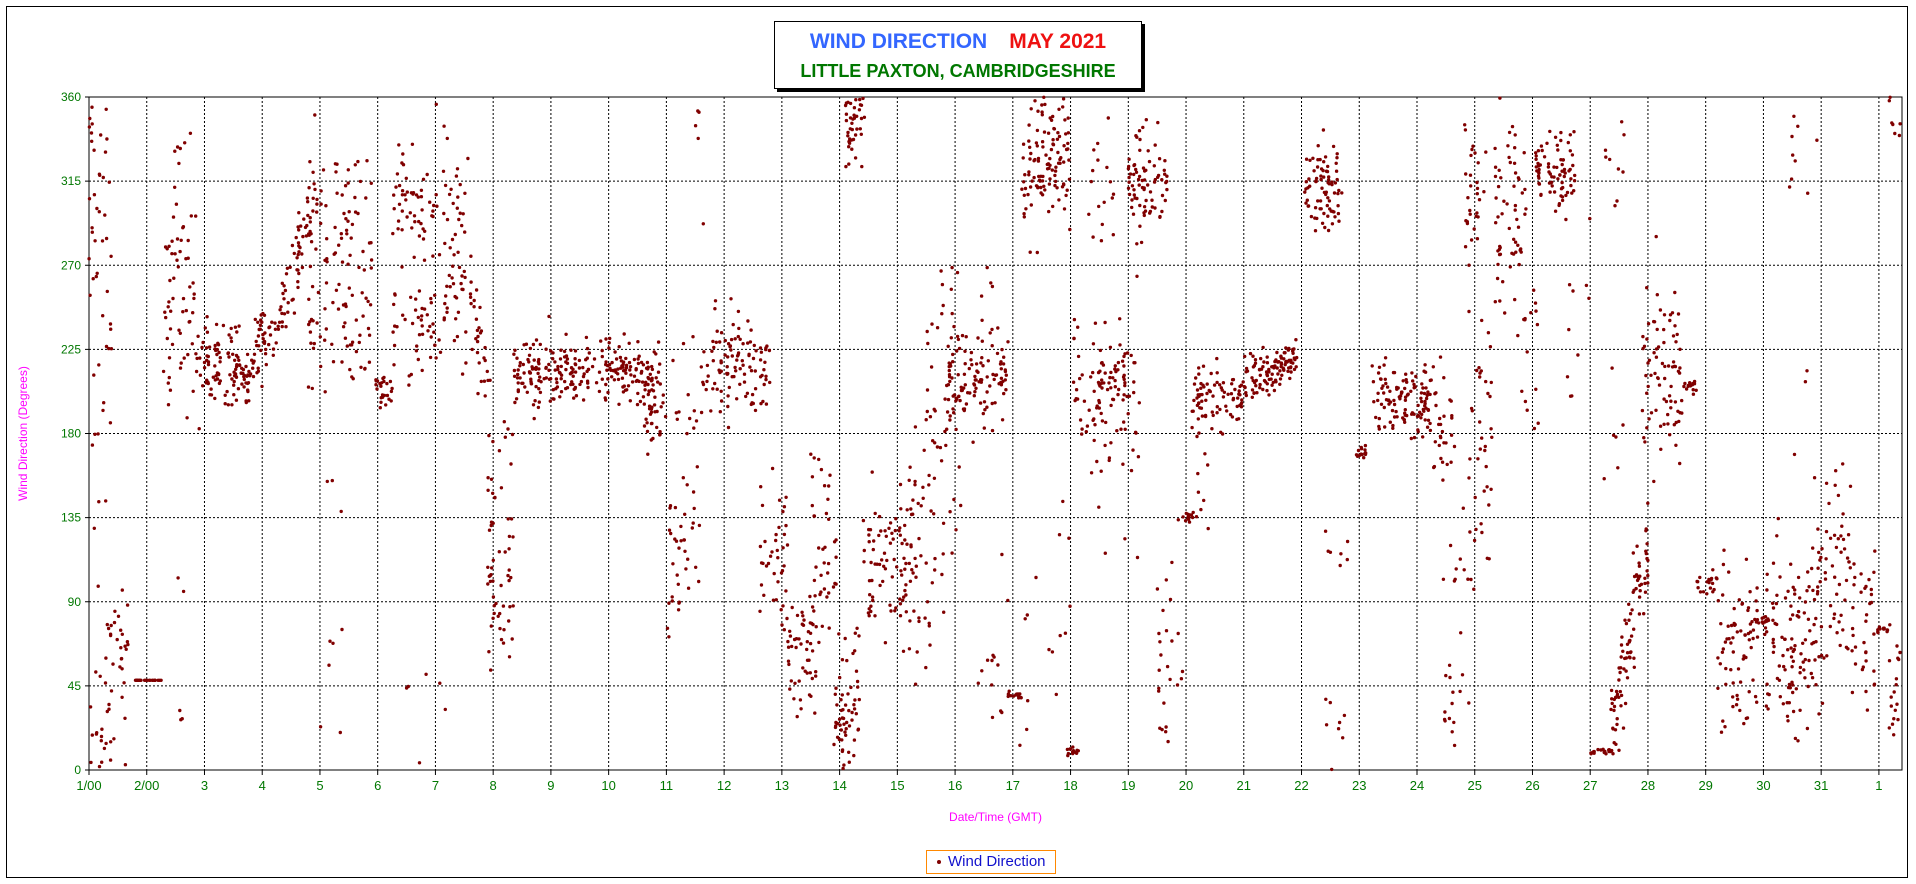  What do you see at coordinates (1590, 785) in the screenshot?
I see `x-tick-label: 27` at bounding box center [1590, 785].